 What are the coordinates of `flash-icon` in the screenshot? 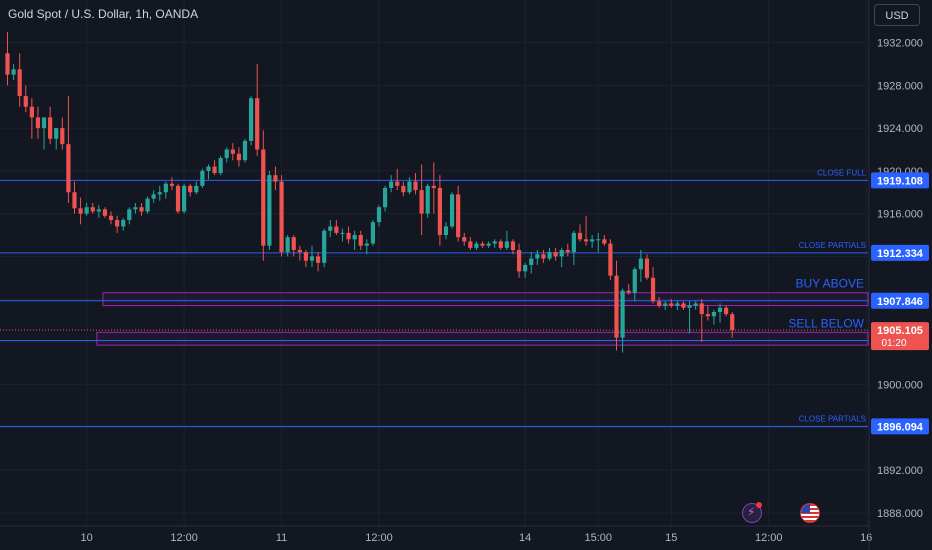 It's located at (752, 513).